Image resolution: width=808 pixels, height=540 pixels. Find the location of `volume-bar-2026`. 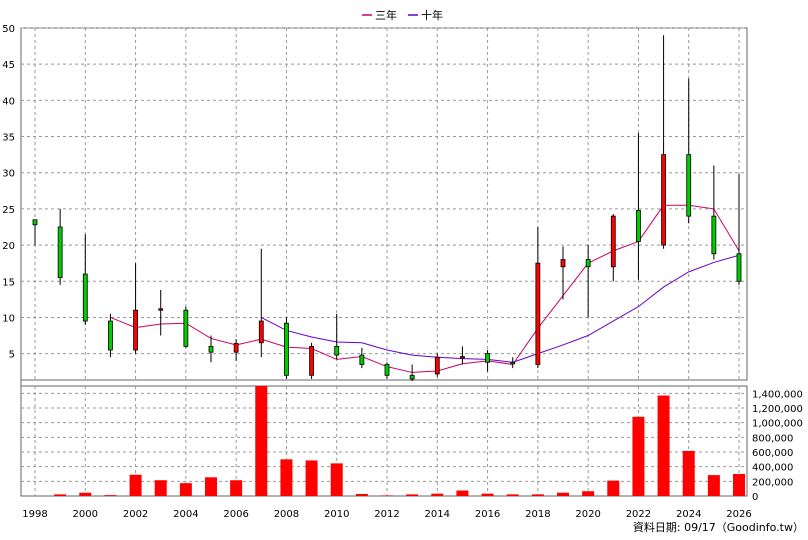

volume-bar-2026 is located at coordinates (739, 485).